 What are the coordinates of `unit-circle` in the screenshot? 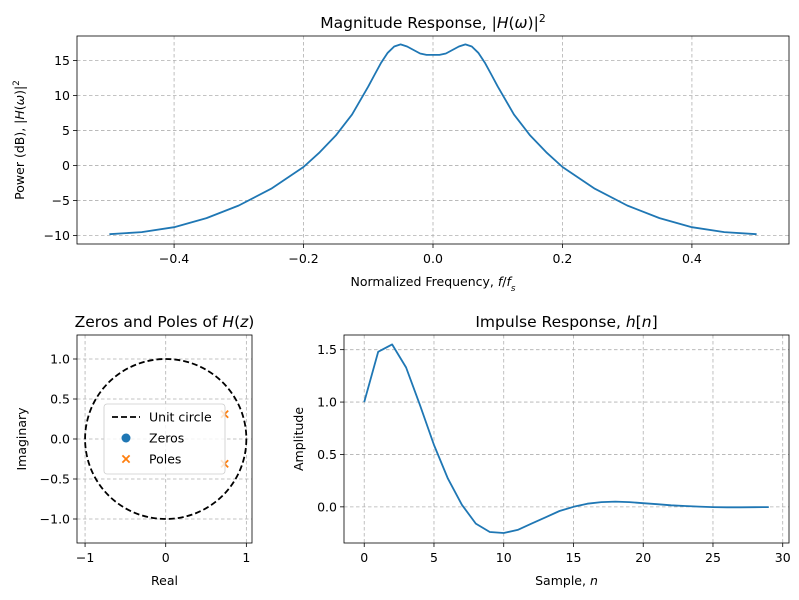 It's located at (166, 439).